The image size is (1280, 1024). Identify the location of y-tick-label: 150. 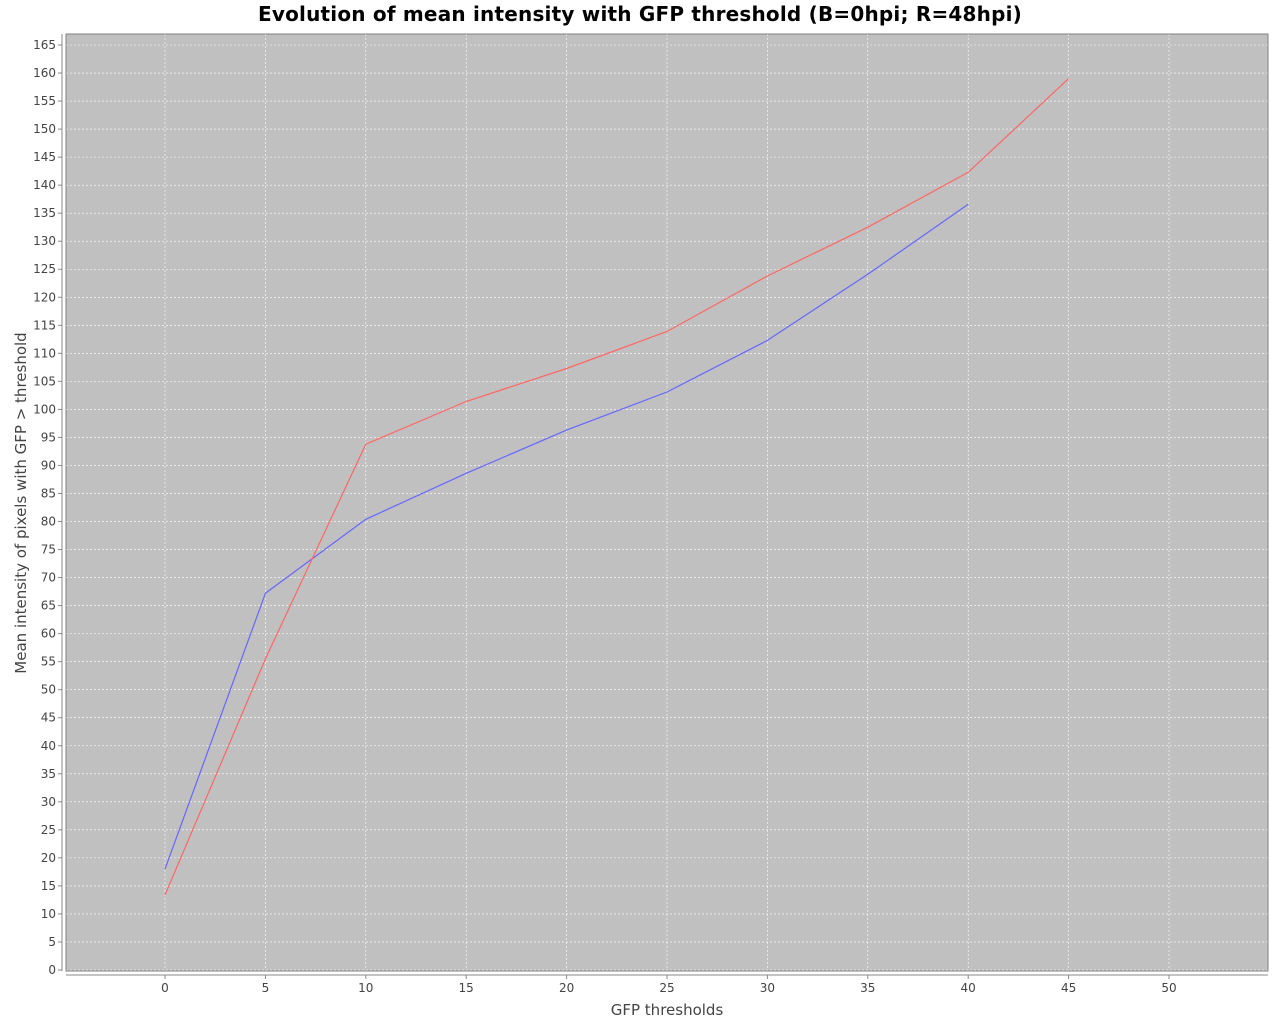
(44, 129).